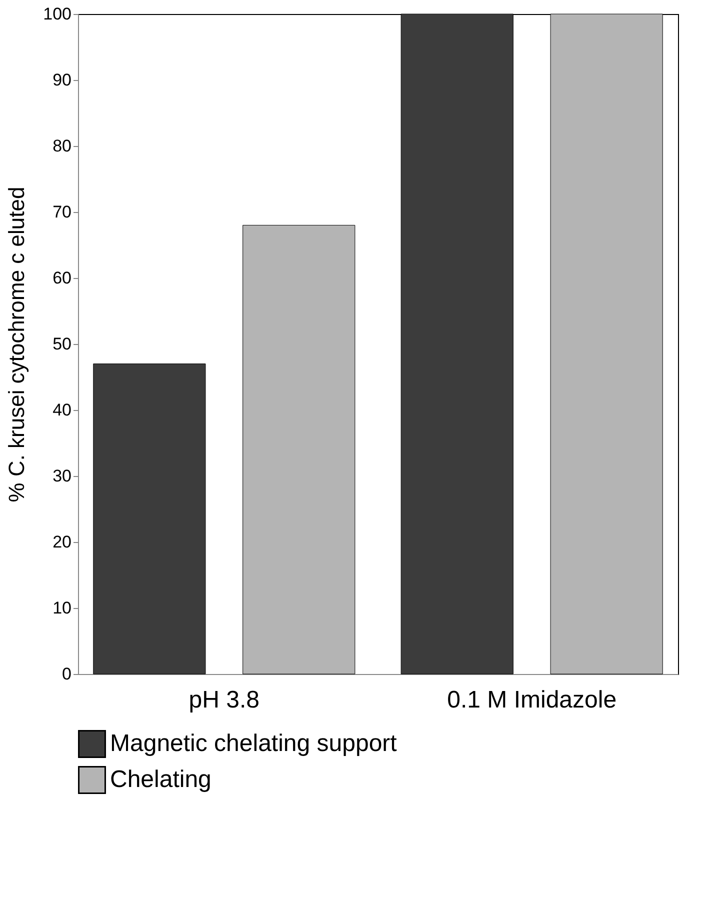 This screenshot has height=906, width=724. I want to click on y-tick-label: 100, so click(57, 14).